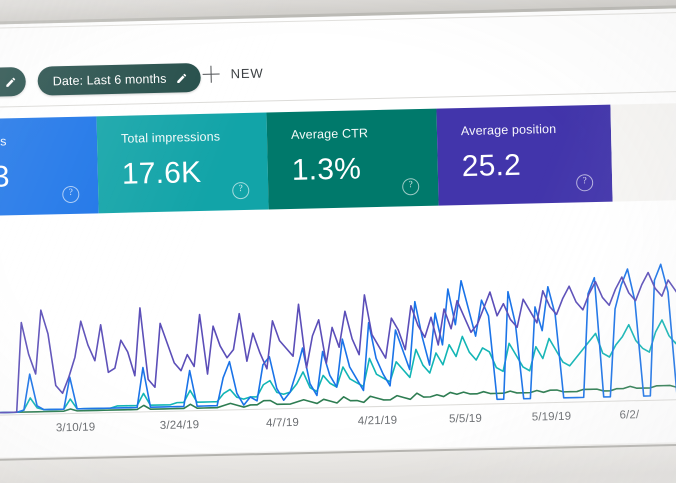 The height and width of the screenshot is (483, 676). Describe the element at coordinates (182, 163) in the screenshot. I see `metric-card-total-impressions: Total impressions 17.6K ?` at that location.